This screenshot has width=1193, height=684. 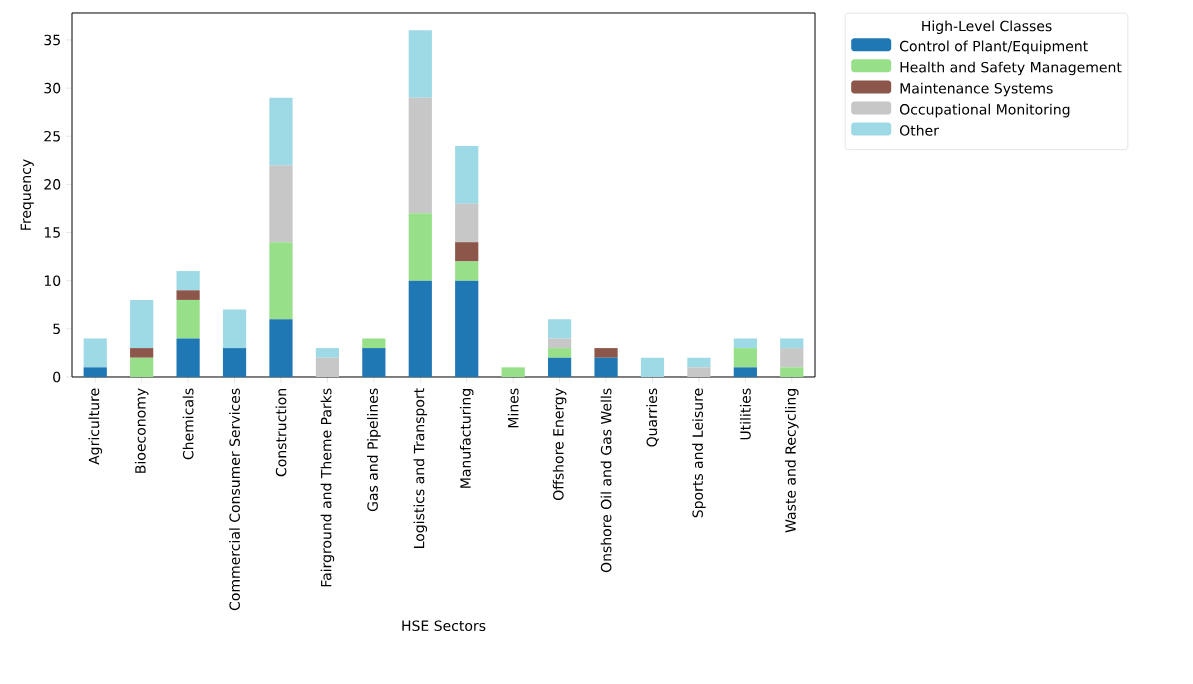 What do you see at coordinates (327, 487) in the screenshot?
I see `x-tick-label: Fairground and Theme Parks` at bounding box center [327, 487].